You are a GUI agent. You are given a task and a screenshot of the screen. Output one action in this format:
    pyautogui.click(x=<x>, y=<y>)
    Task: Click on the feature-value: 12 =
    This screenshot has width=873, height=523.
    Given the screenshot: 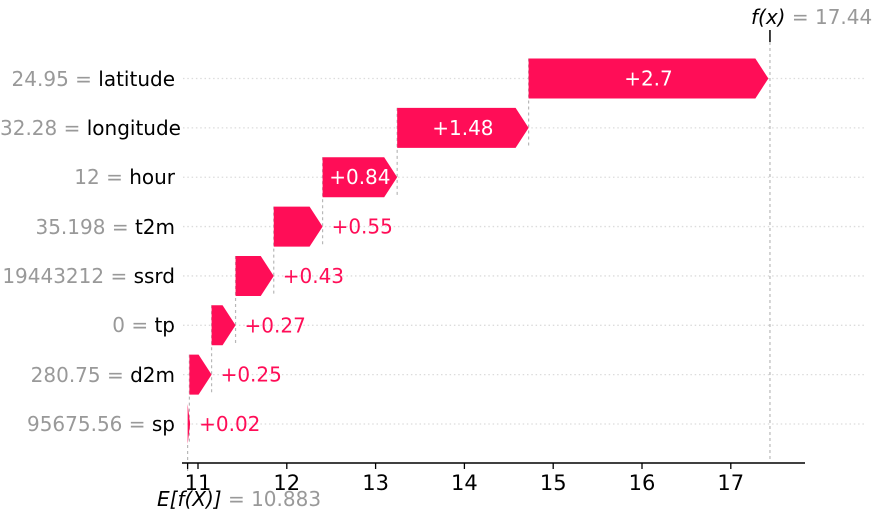 What is the action you would take?
    pyautogui.click(x=102, y=177)
    